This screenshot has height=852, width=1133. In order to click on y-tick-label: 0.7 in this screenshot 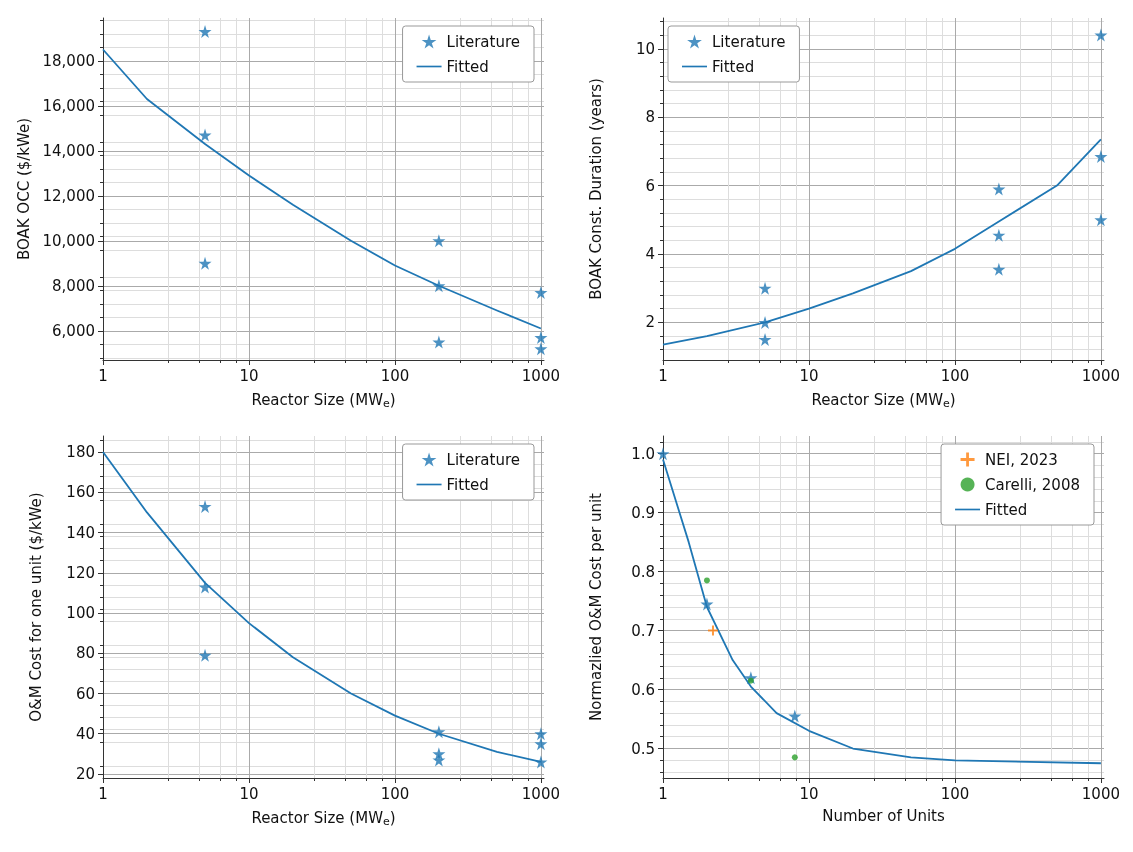, I will do `click(643, 630)`.